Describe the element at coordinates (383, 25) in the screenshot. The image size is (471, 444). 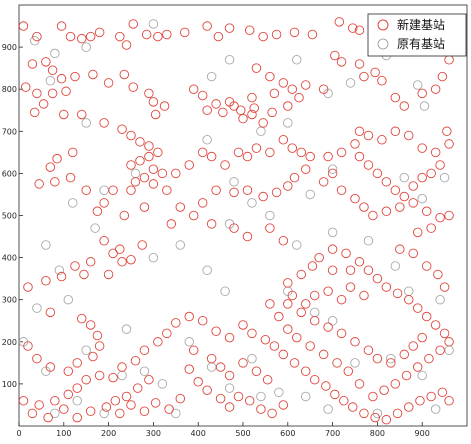
I see `legend-marker-new` at that location.